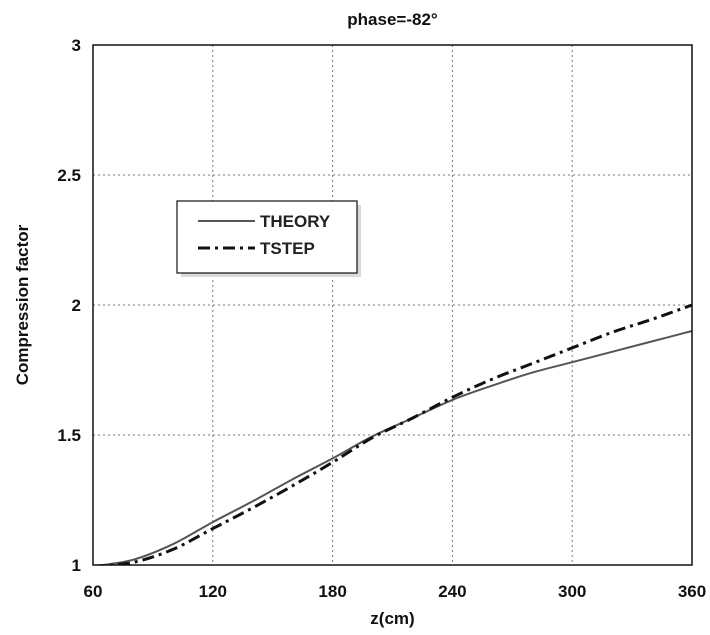  What do you see at coordinates (22, 304) in the screenshot?
I see `y-axis-label: Compression factor` at bounding box center [22, 304].